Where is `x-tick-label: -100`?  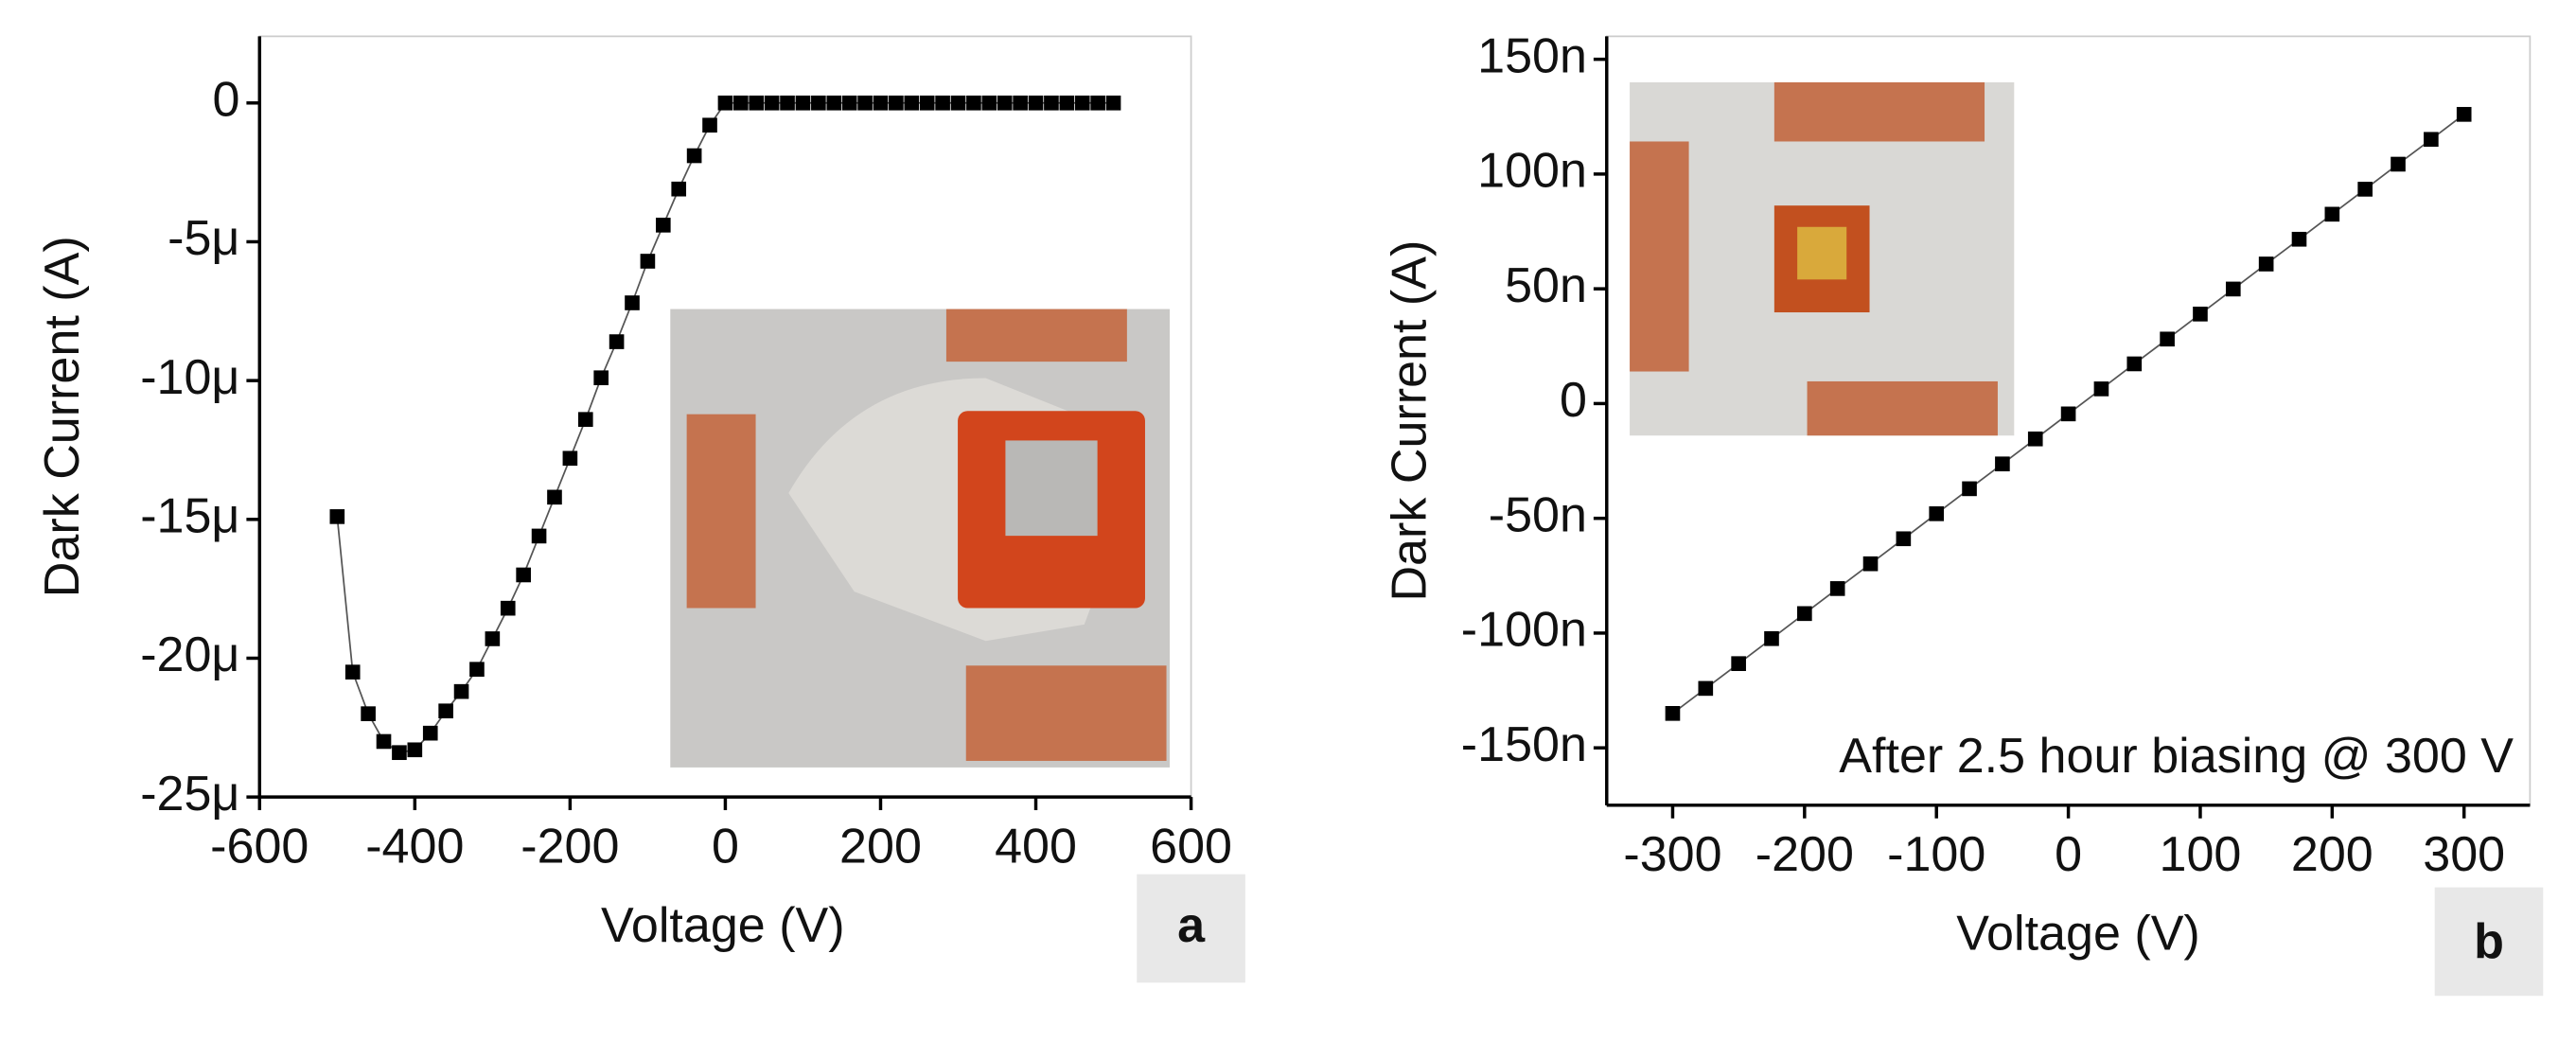
x-tick-label: -100 is located at coordinates (1936, 854).